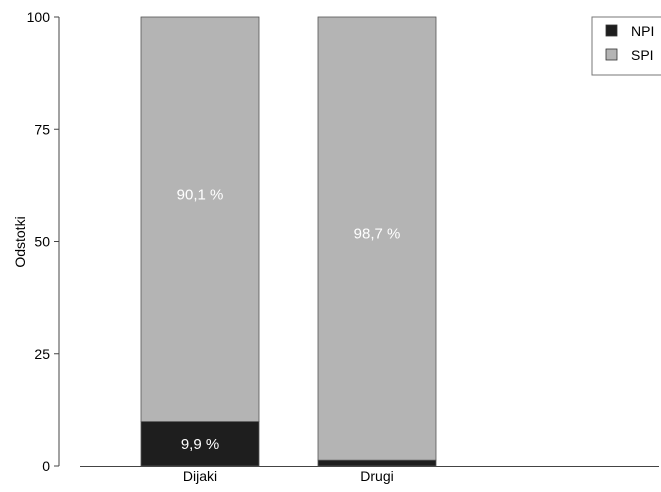 The width and height of the screenshot is (661, 492). I want to click on x-tick-label-dijaki: Dijaki, so click(200, 476).